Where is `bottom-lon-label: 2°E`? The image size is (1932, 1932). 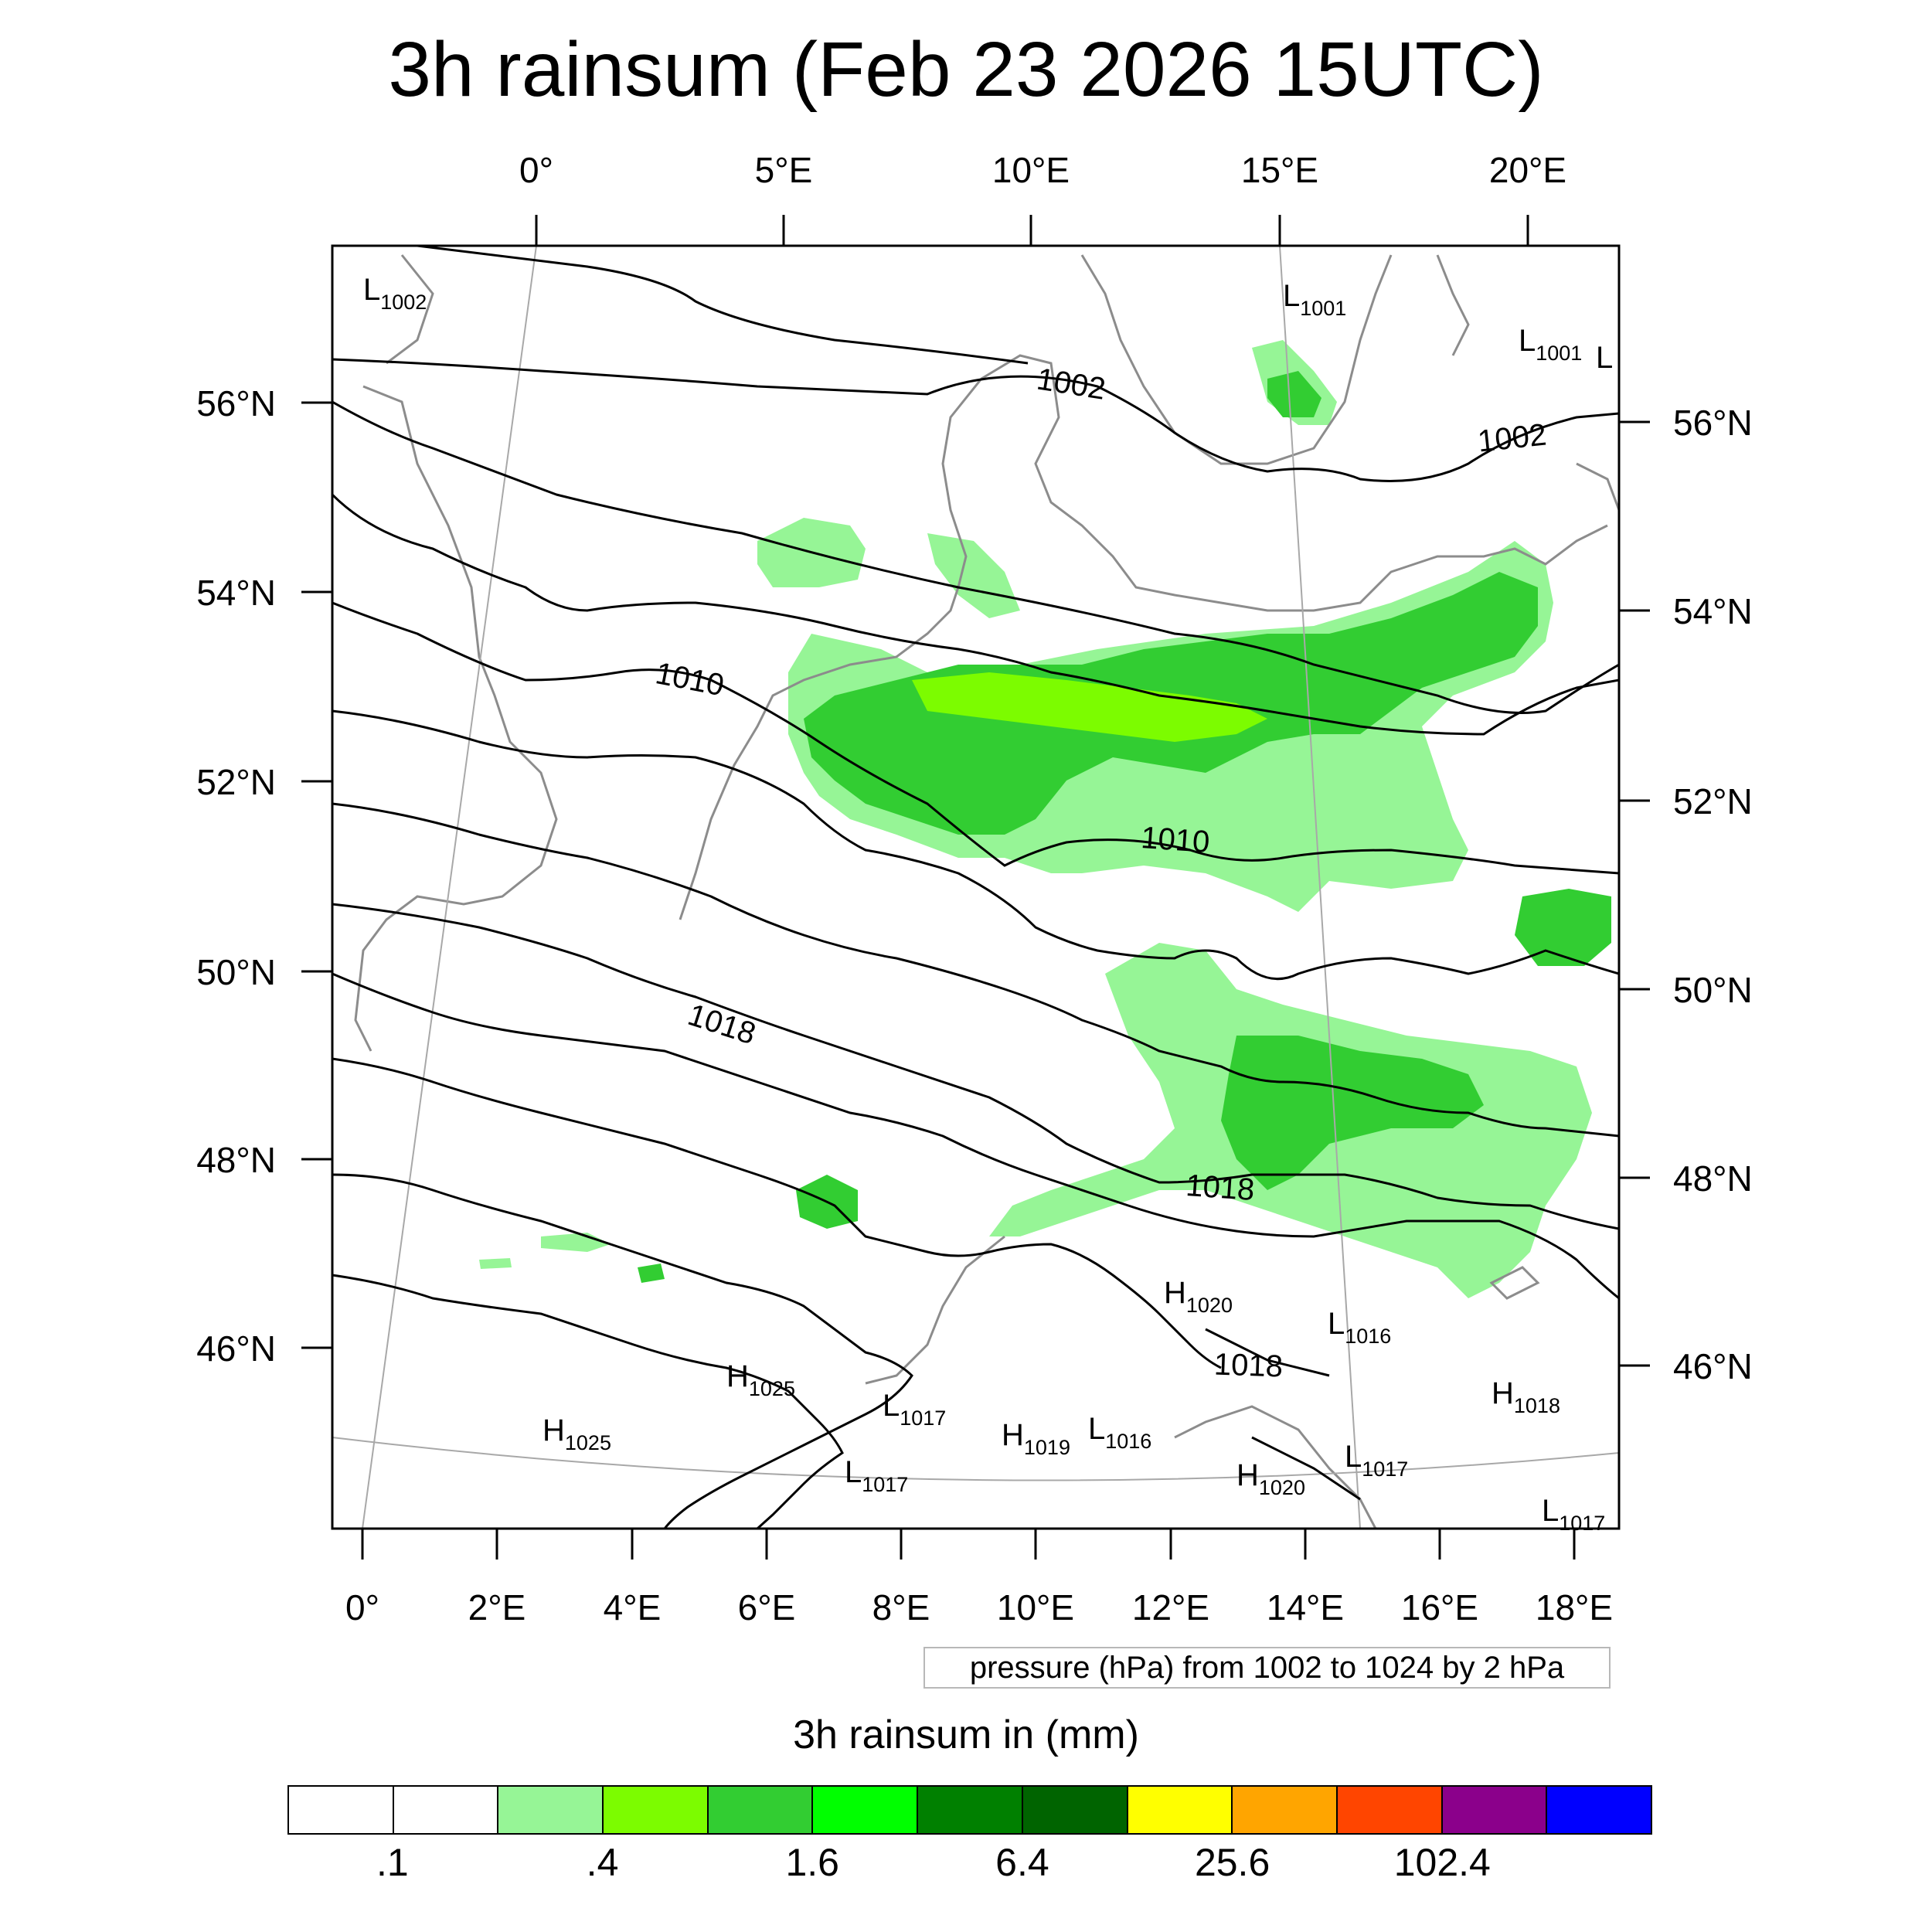 bottom-lon-label: 2°E is located at coordinates (497, 1608).